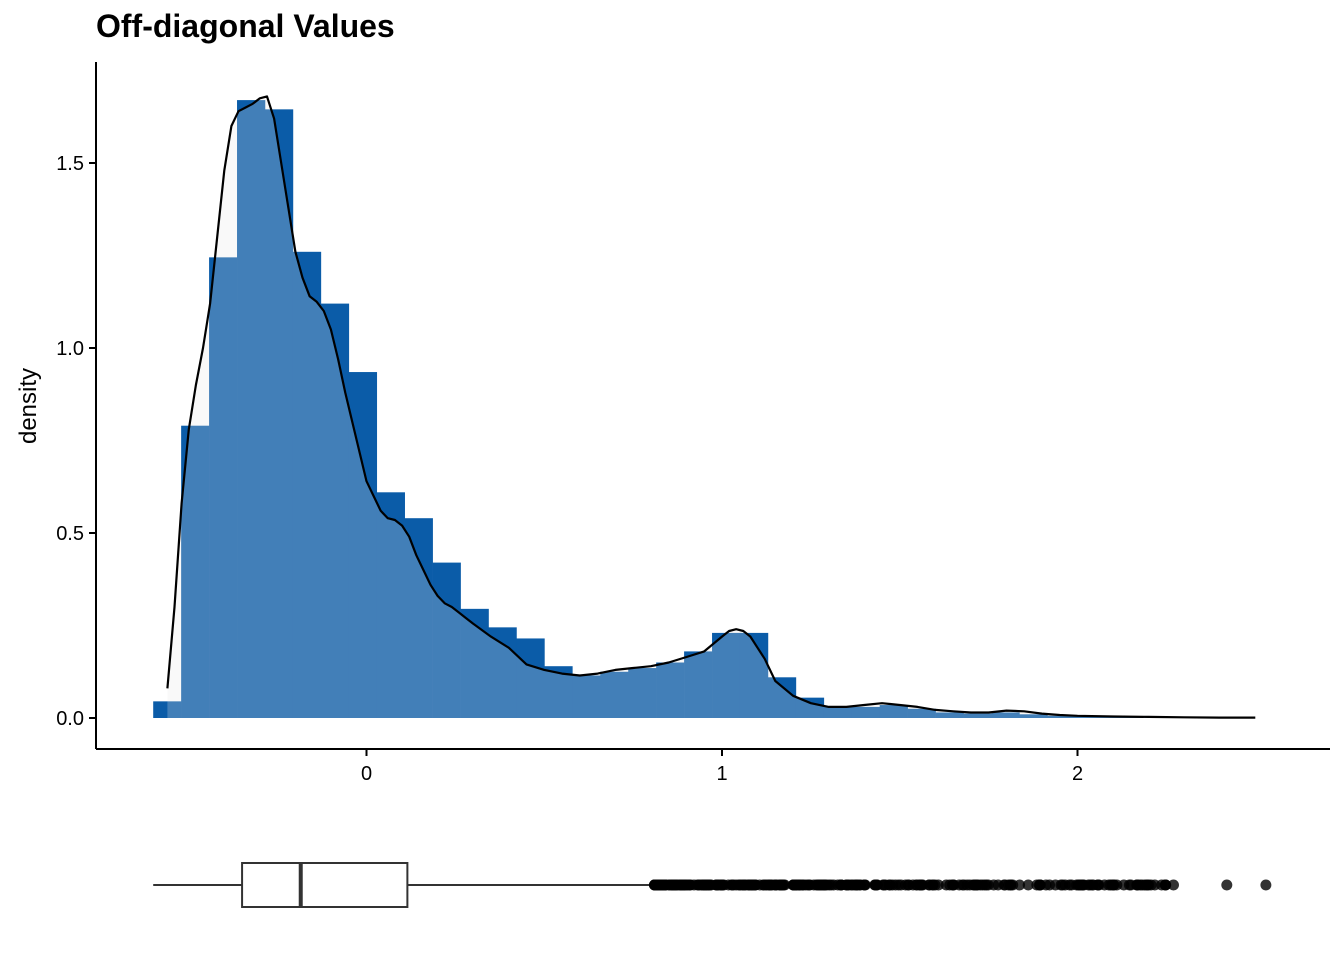 The image size is (1344, 960). What do you see at coordinates (28, 406) in the screenshot?
I see `y-axis-title: density` at bounding box center [28, 406].